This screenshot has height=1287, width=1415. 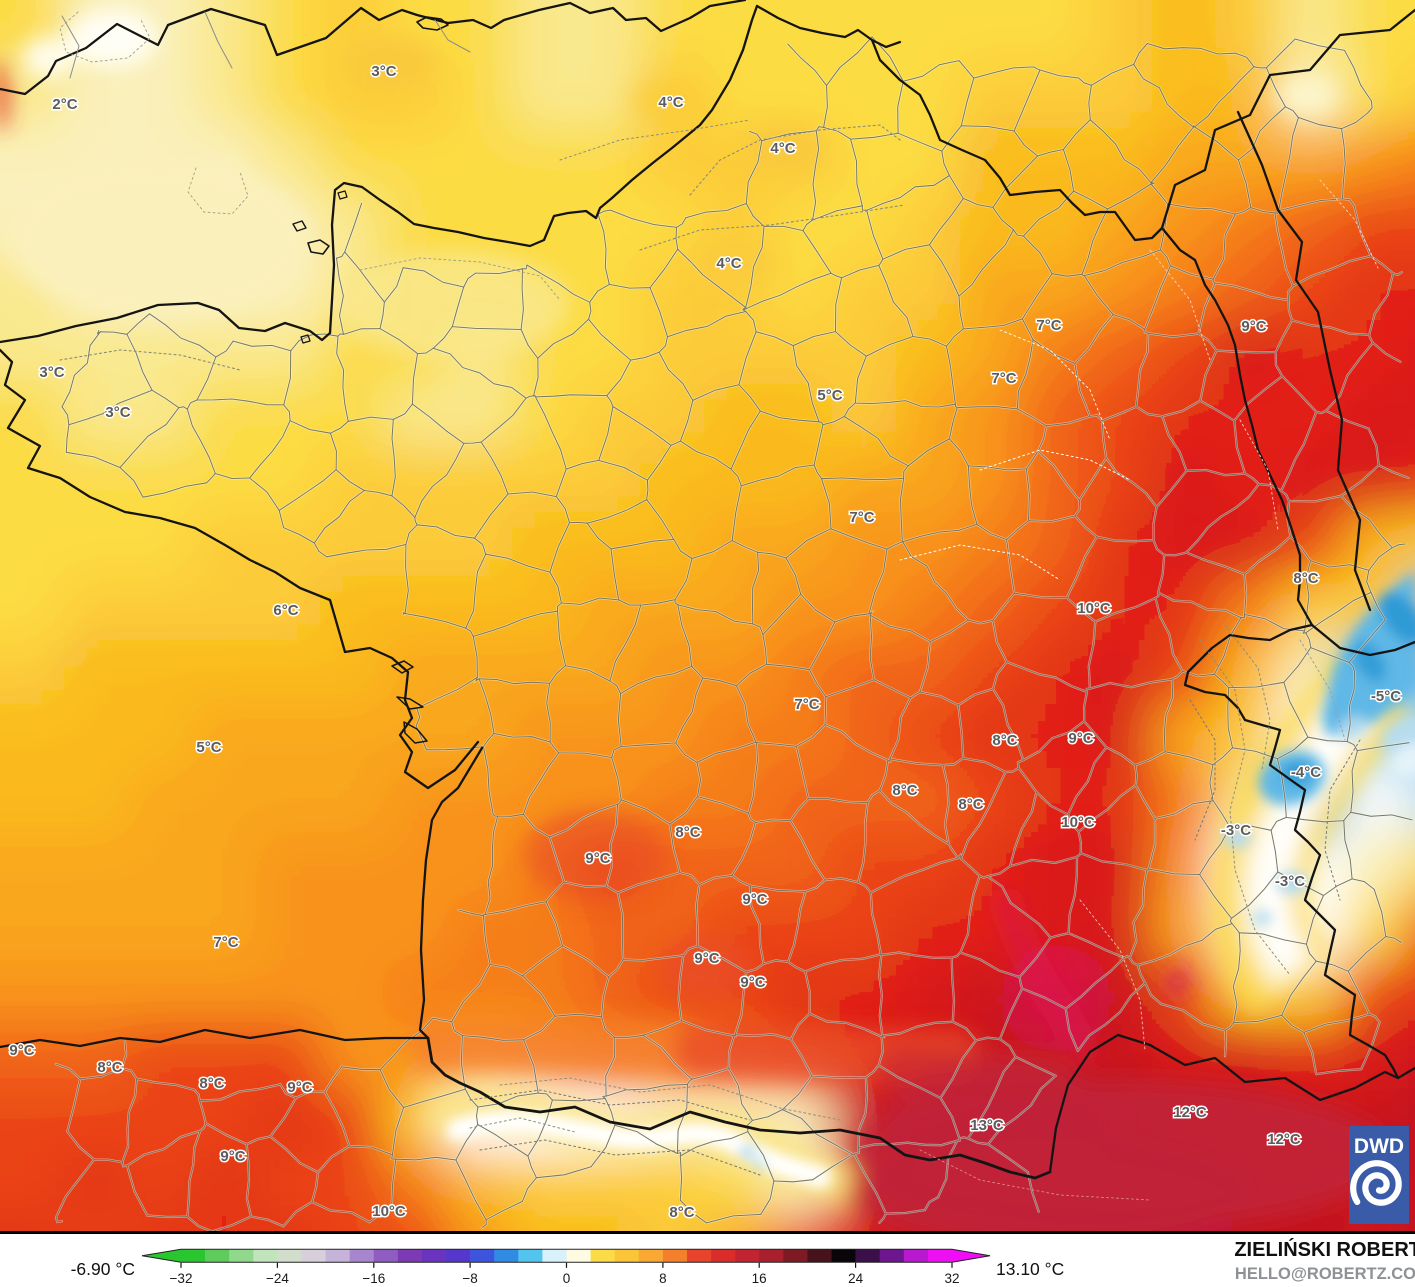 I want to click on svg-text: −24, so click(x=277, y=1278).